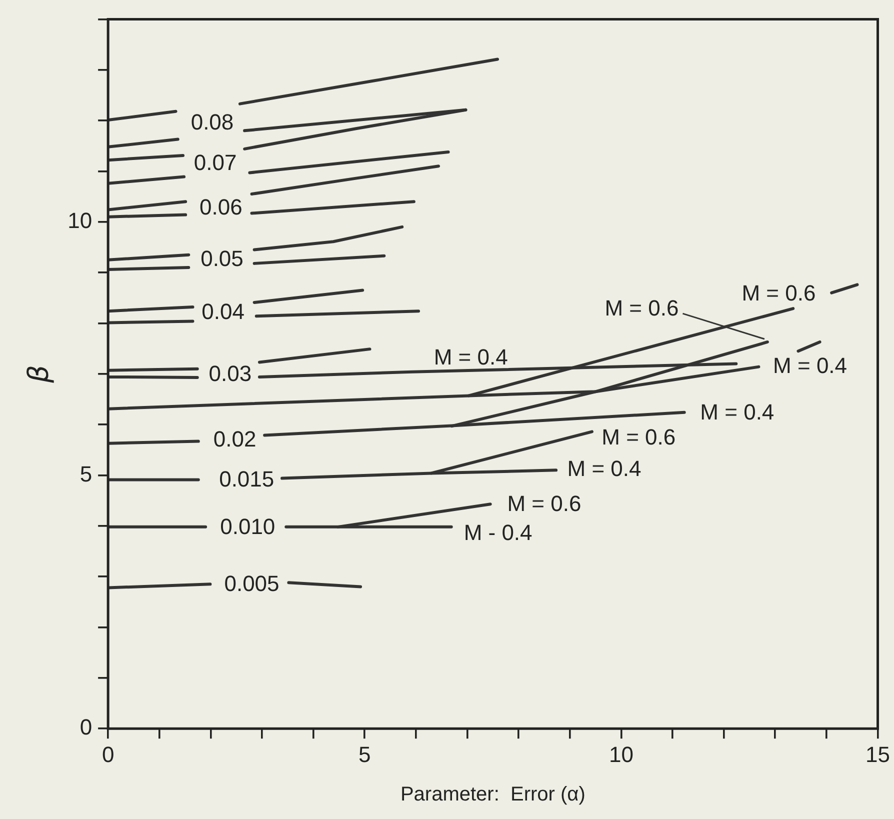  What do you see at coordinates (39, 374) in the screenshot?
I see `y-axis-title: β` at bounding box center [39, 374].